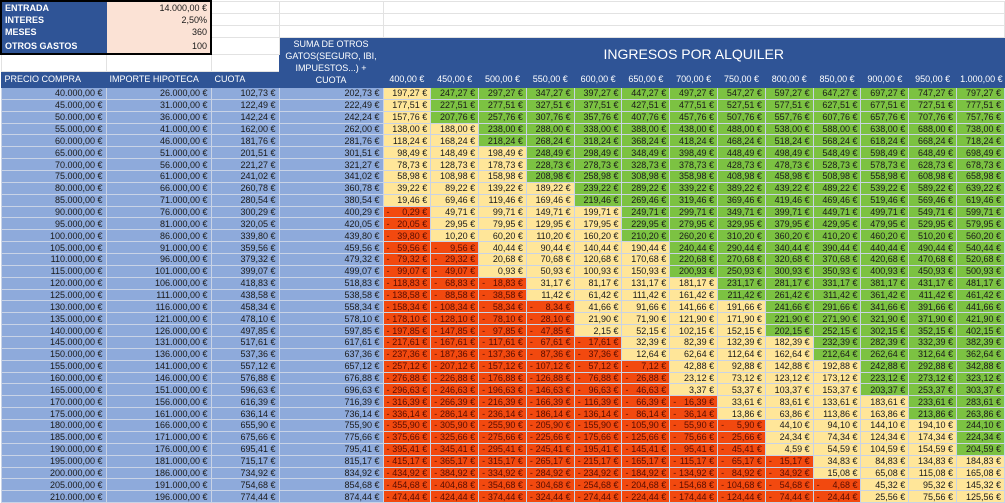  What do you see at coordinates (741, 236) in the screenshot?
I see `rental-margin-cell: 310,20 €` at bounding box center [741, 236].